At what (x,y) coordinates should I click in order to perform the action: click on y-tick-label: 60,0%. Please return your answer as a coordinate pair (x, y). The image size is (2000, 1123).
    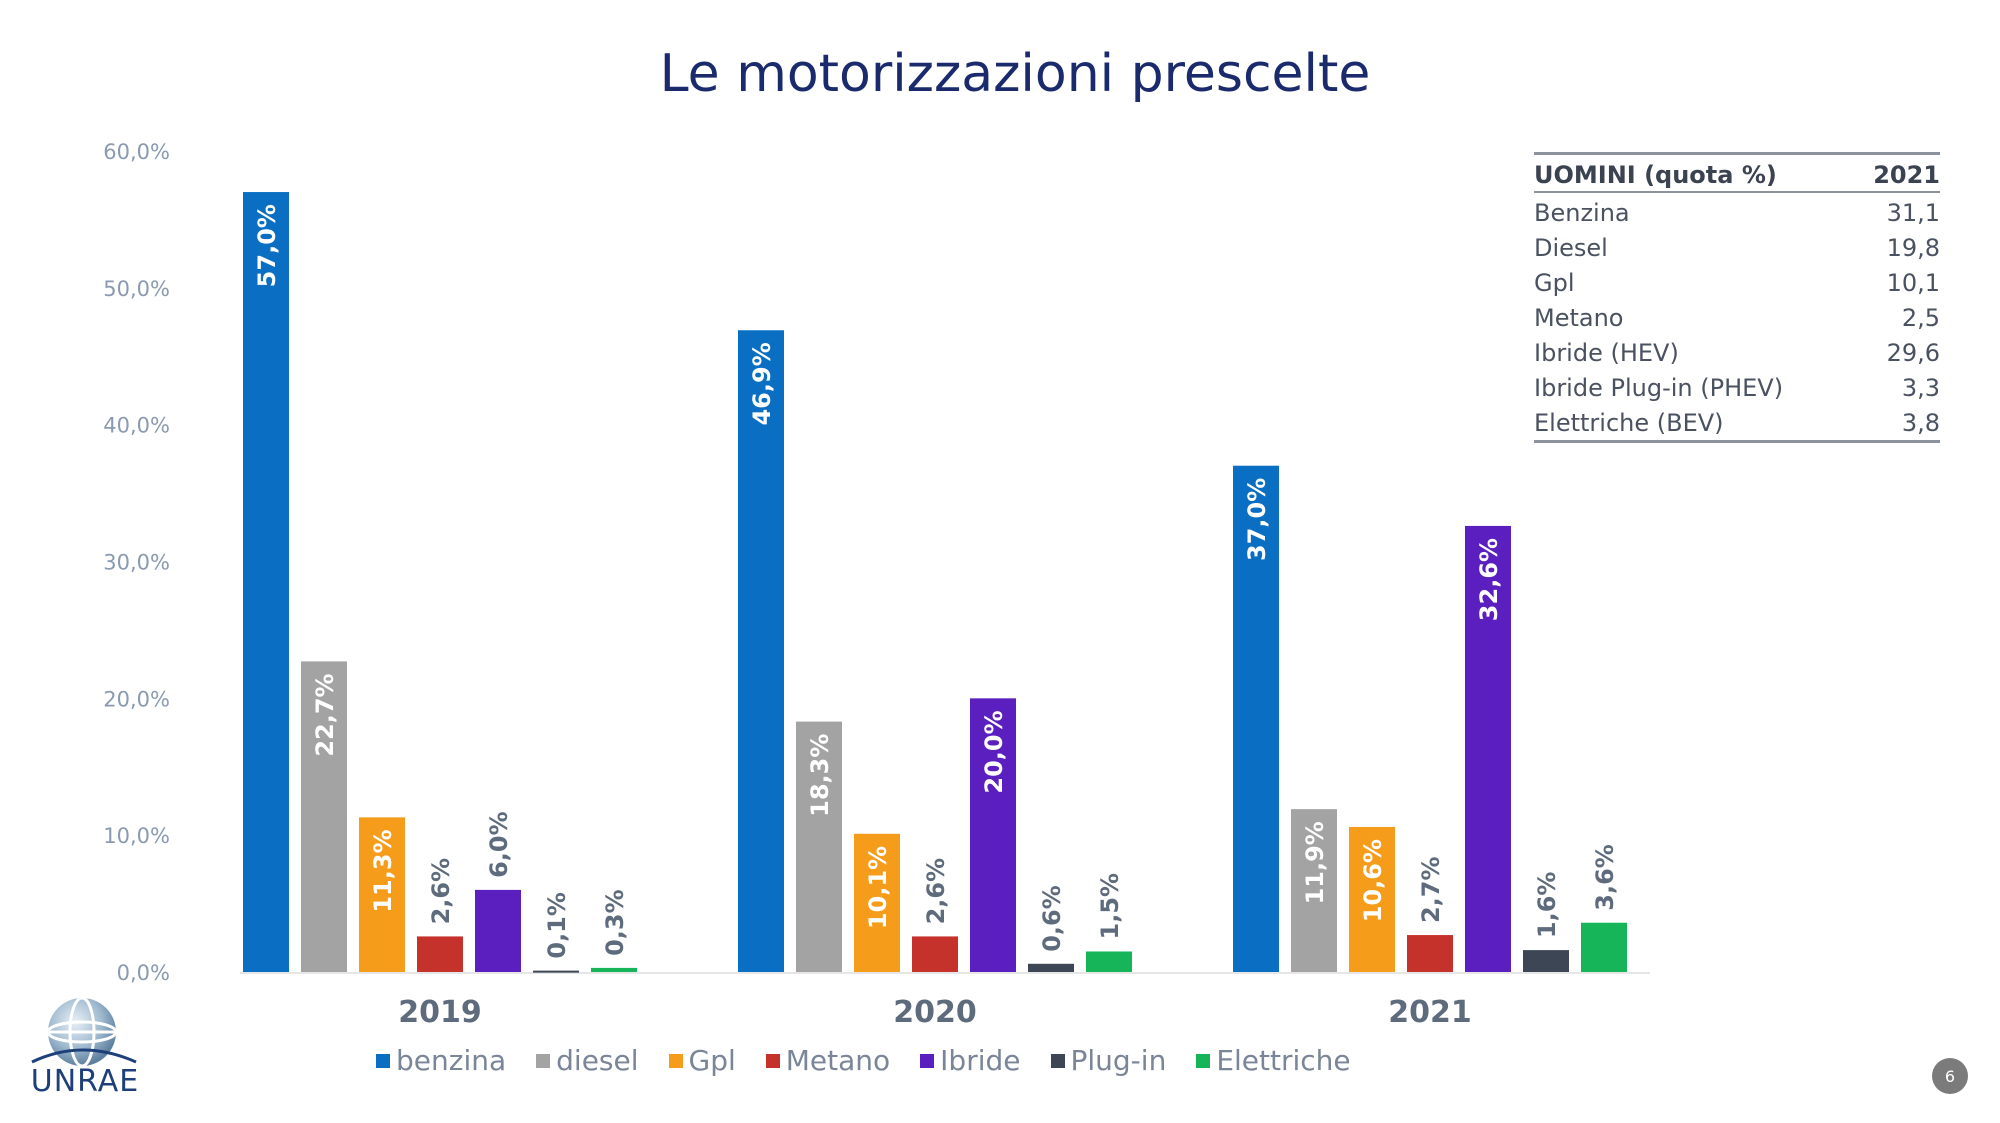
    Looking at the image, I should click on (136, 152).